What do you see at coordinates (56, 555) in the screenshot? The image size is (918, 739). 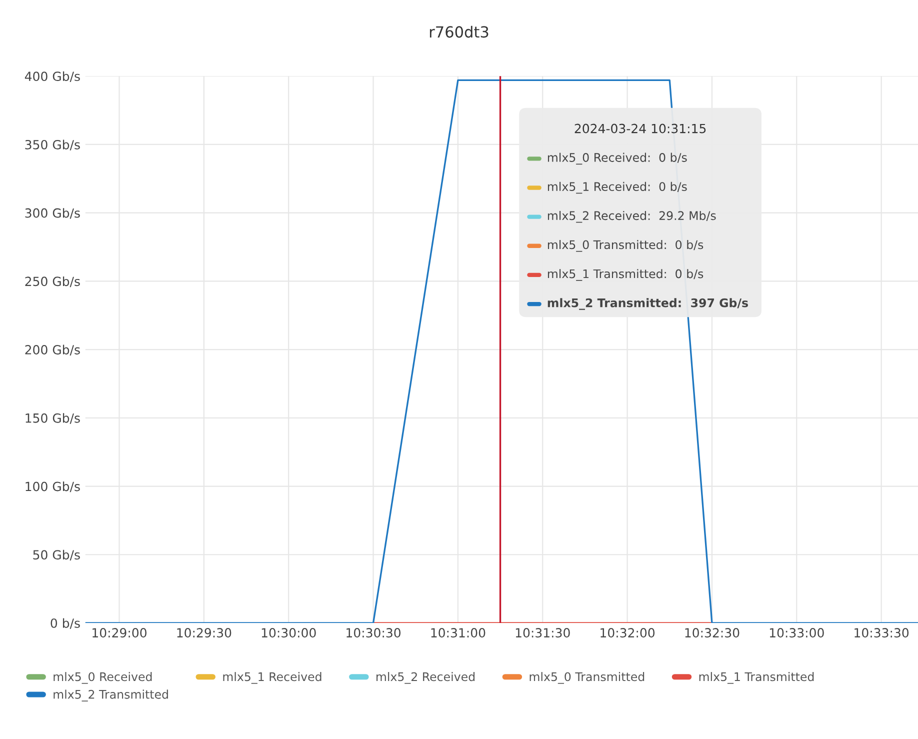 I see `y-tick-label: 50 Gb/s` at bounding box center [56, 555].